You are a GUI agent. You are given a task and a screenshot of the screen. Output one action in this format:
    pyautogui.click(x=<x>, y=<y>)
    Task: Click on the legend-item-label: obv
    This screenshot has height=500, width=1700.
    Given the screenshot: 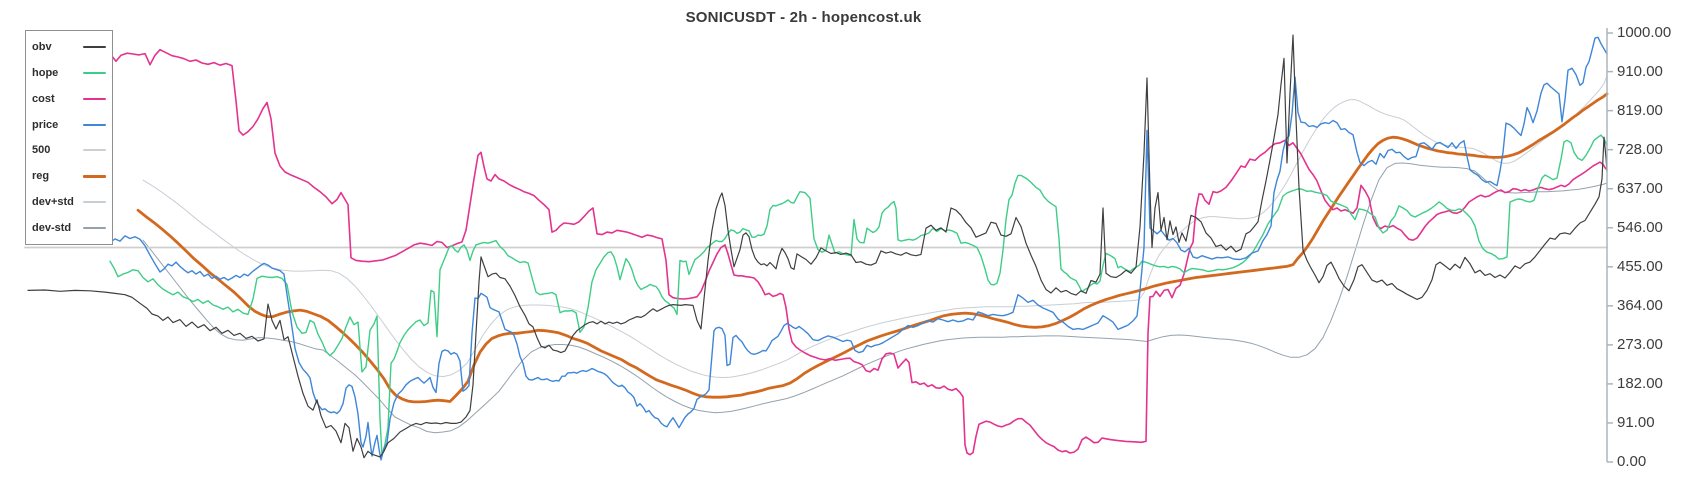 What is the action you would take?
    pyautogui.click(x=42, y=46)
    